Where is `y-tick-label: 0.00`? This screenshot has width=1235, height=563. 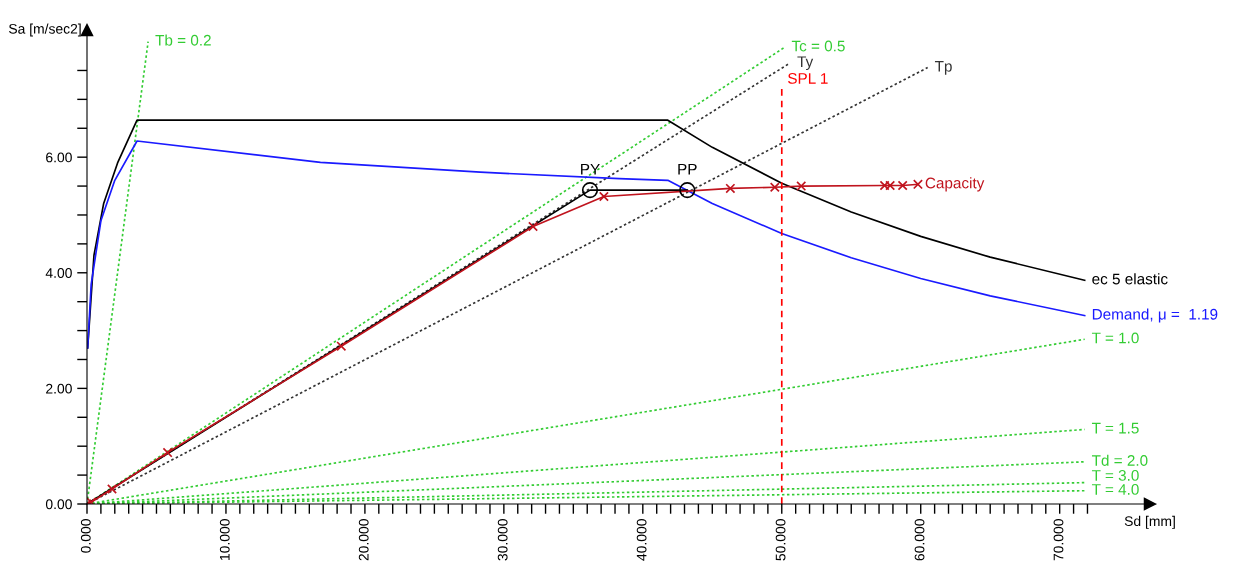 y-tick-label: 0.00 is located at coordinates (58, 504).